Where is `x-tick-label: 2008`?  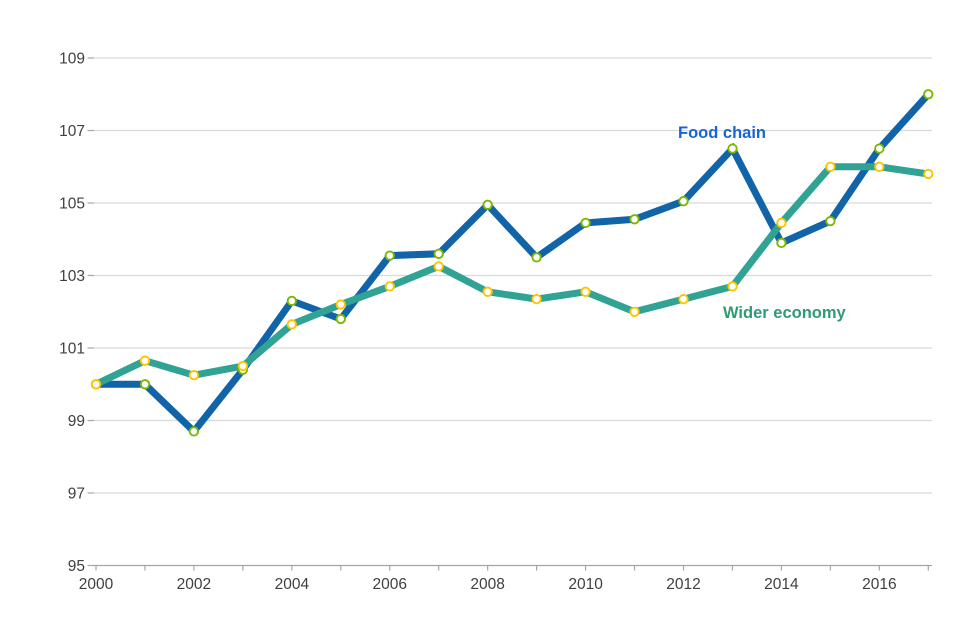 x-tick-label: 2008 is located at coordinates (487, 584).